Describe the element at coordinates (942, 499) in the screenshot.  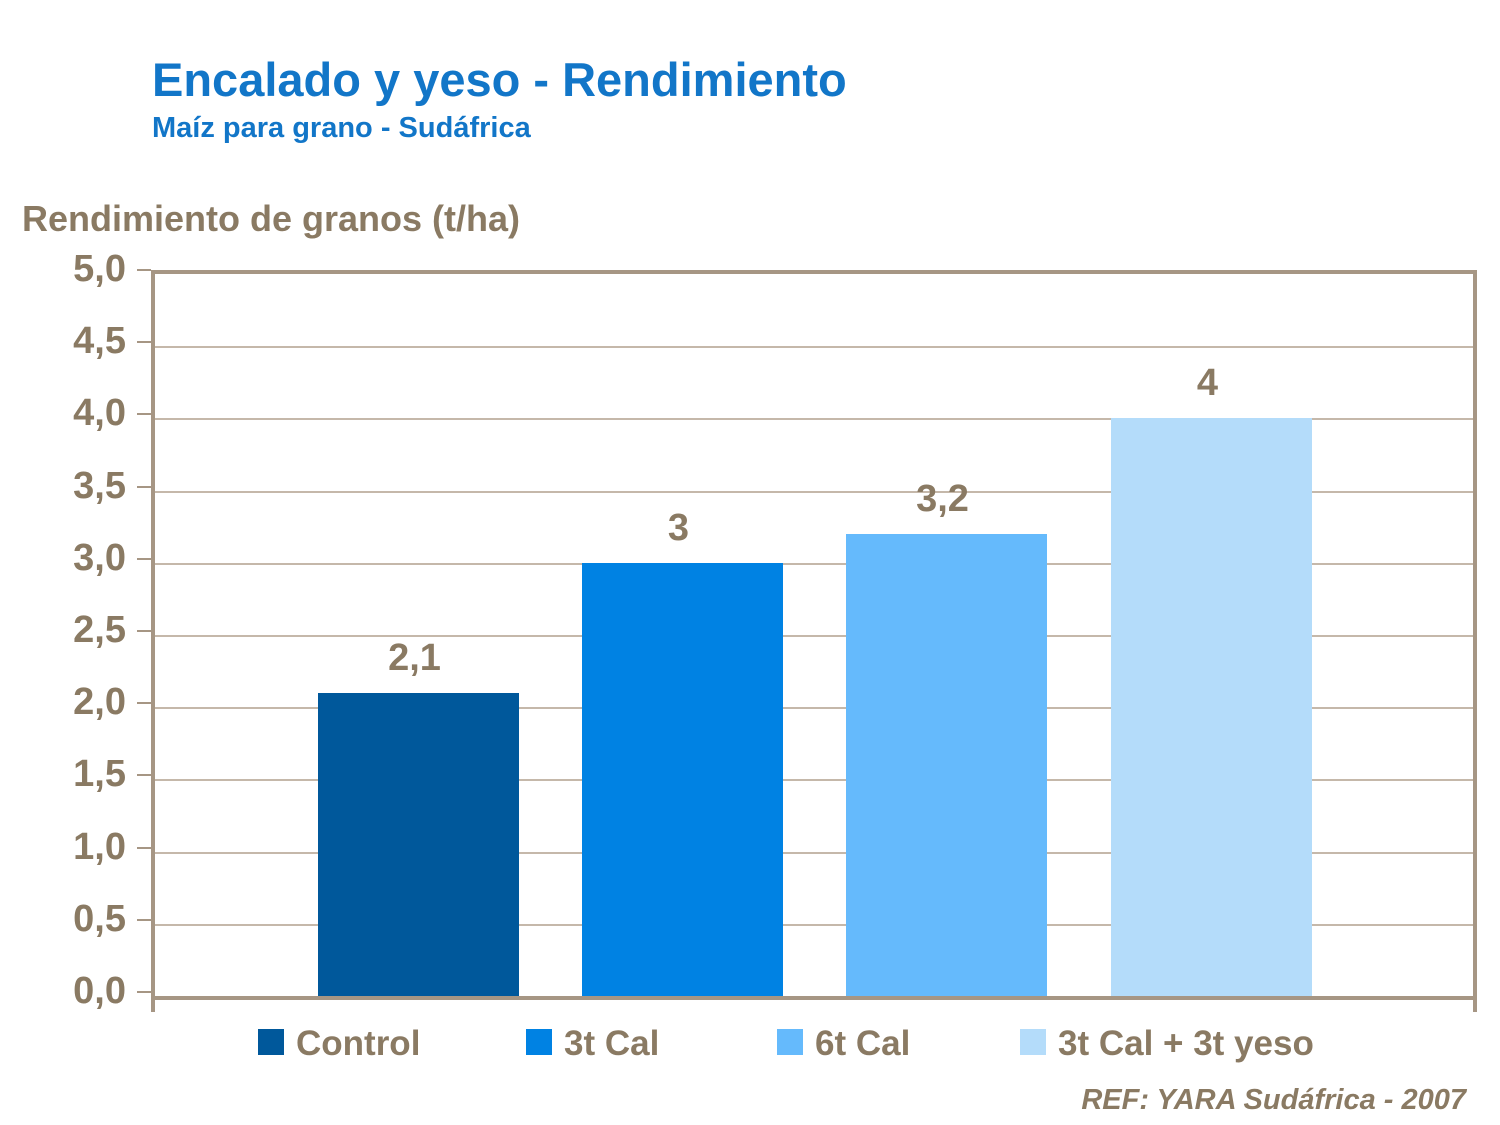
I see `bar-value-label: 3,2` at that location.